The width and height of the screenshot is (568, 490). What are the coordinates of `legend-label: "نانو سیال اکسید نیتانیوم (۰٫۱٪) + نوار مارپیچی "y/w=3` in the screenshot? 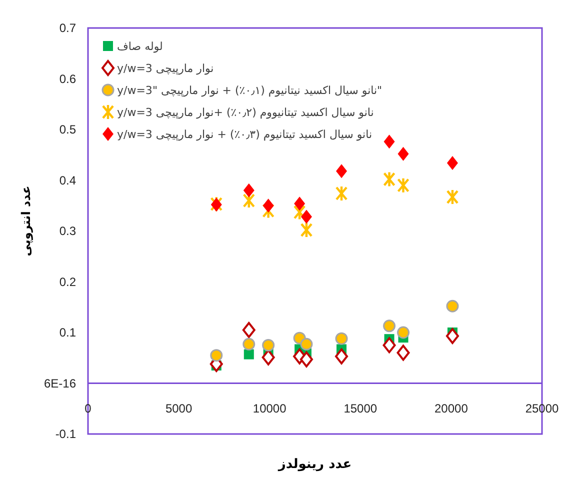 It's located at (249, 90).